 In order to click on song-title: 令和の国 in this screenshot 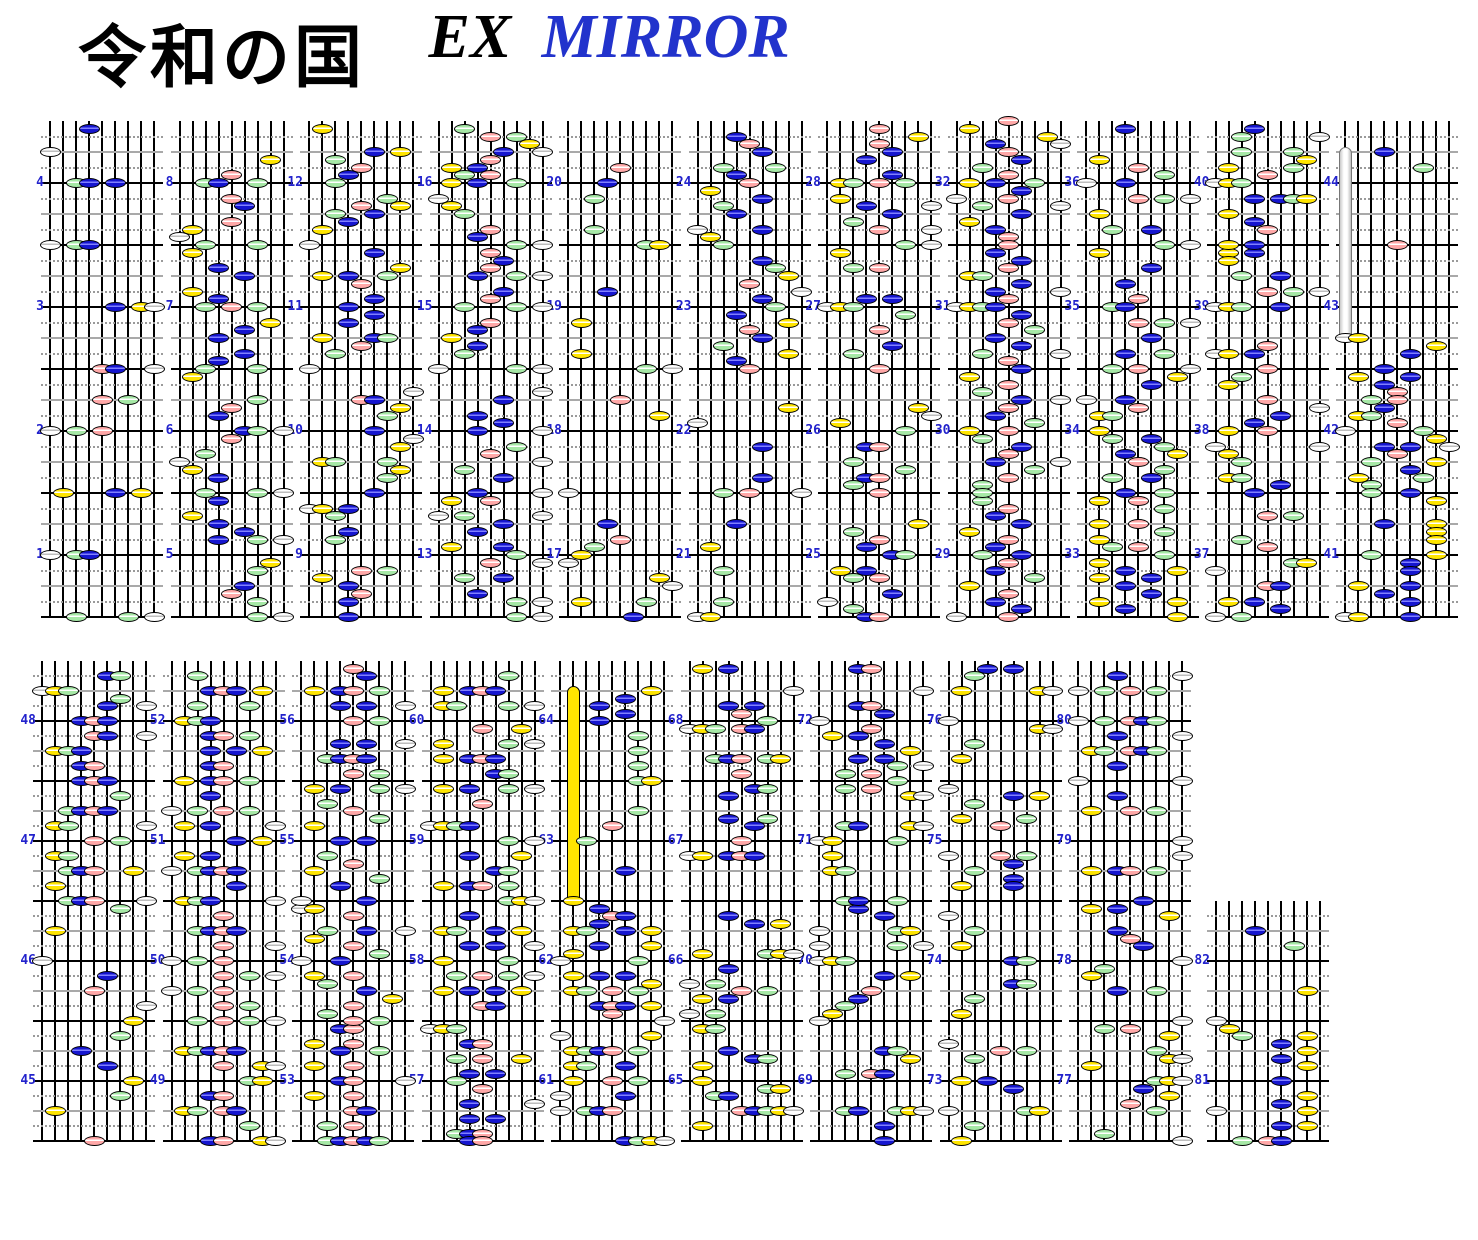, I will do `click(222, 58)`.